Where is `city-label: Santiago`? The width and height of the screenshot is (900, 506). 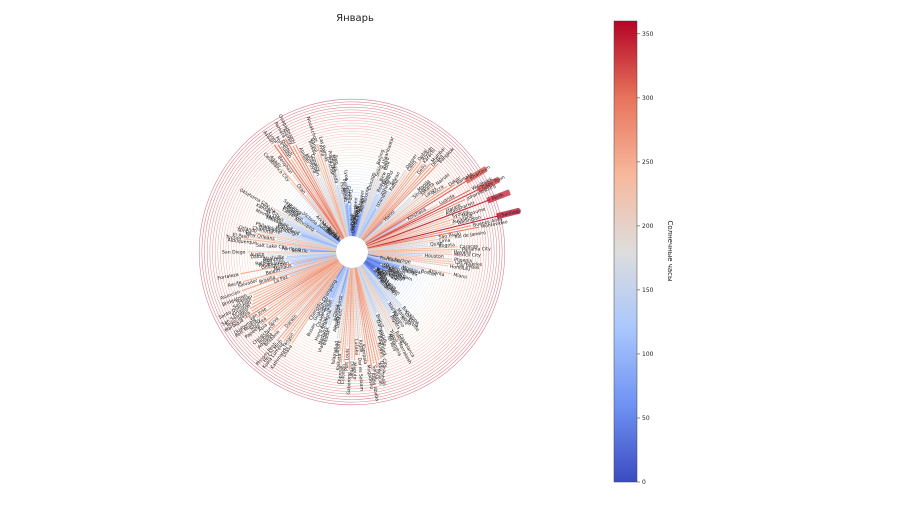
city-label: Santiago is located at coordinates (511, 213).